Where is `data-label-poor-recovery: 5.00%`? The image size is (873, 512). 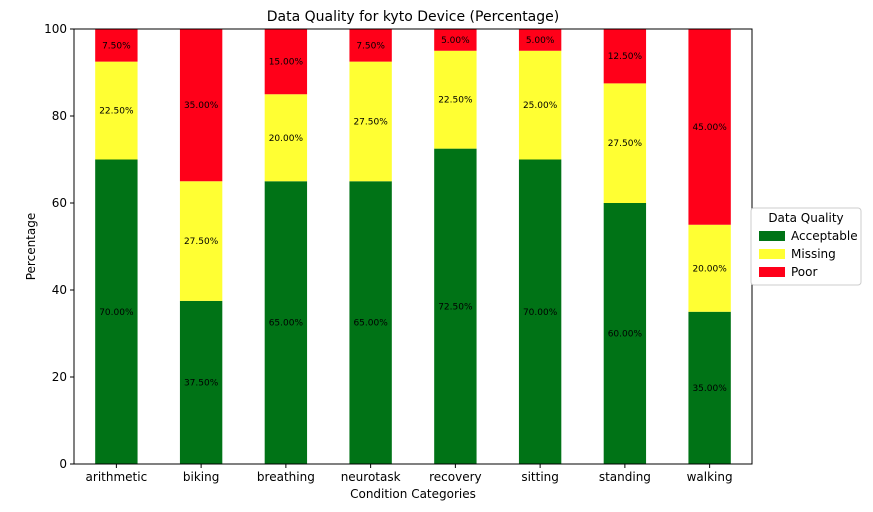 data-label-poor-recovery: 5.00% is located at coordinates (455, 41).